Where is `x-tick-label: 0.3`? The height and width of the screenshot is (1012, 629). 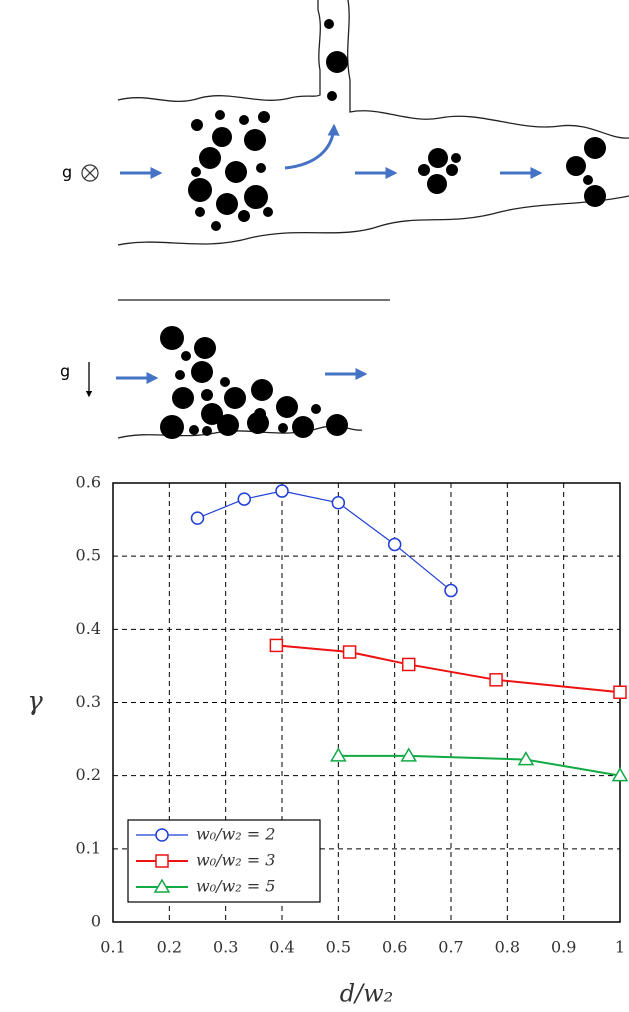
x-tick-label: 0.3 is located at coordinates (225, 947).